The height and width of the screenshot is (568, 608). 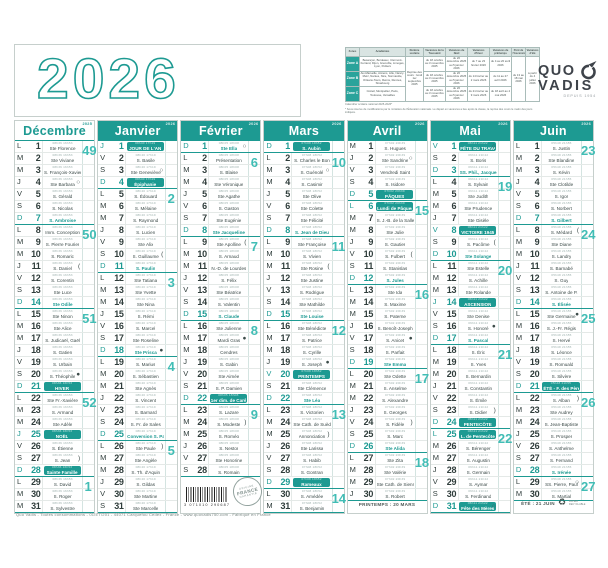 I want to click on day-label: 08h40 17h19 S. Gildas, so click(x=145, y=482).